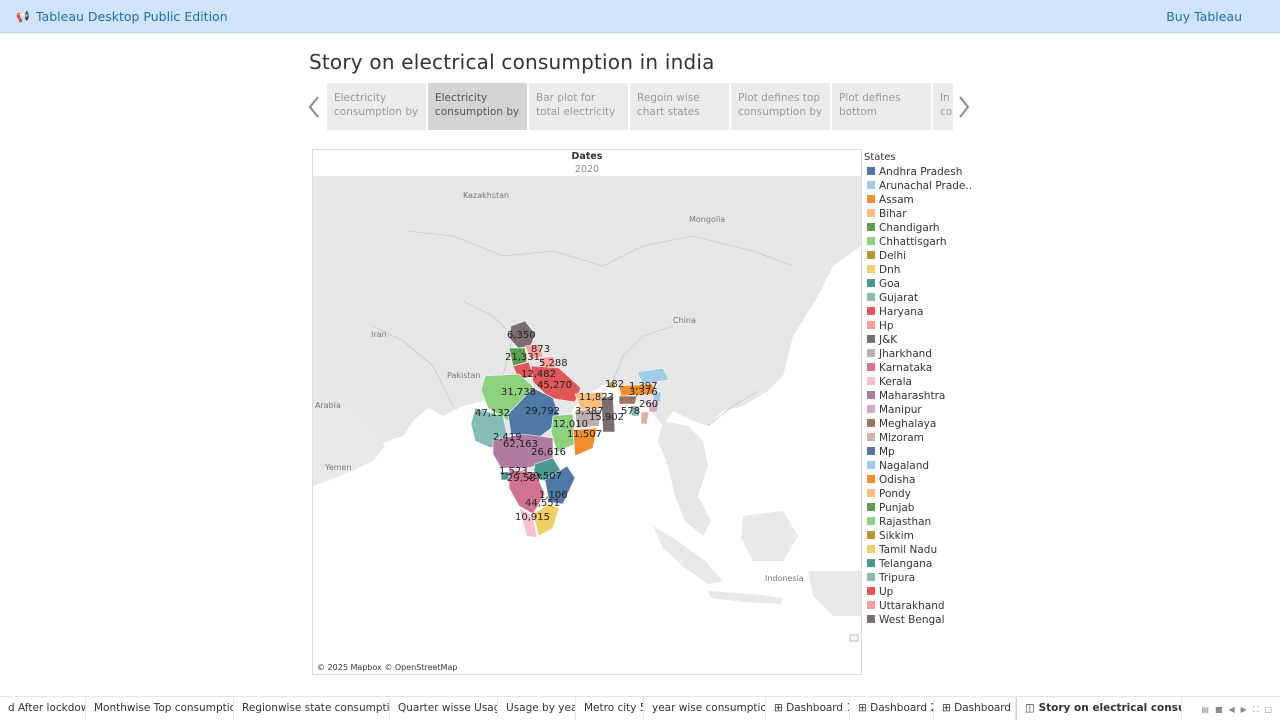 The image size is (1280, 720). Describe the element at coordinates (705, 708) in the screenshot. I see `sheet-tab: year wise consumption` at that location.